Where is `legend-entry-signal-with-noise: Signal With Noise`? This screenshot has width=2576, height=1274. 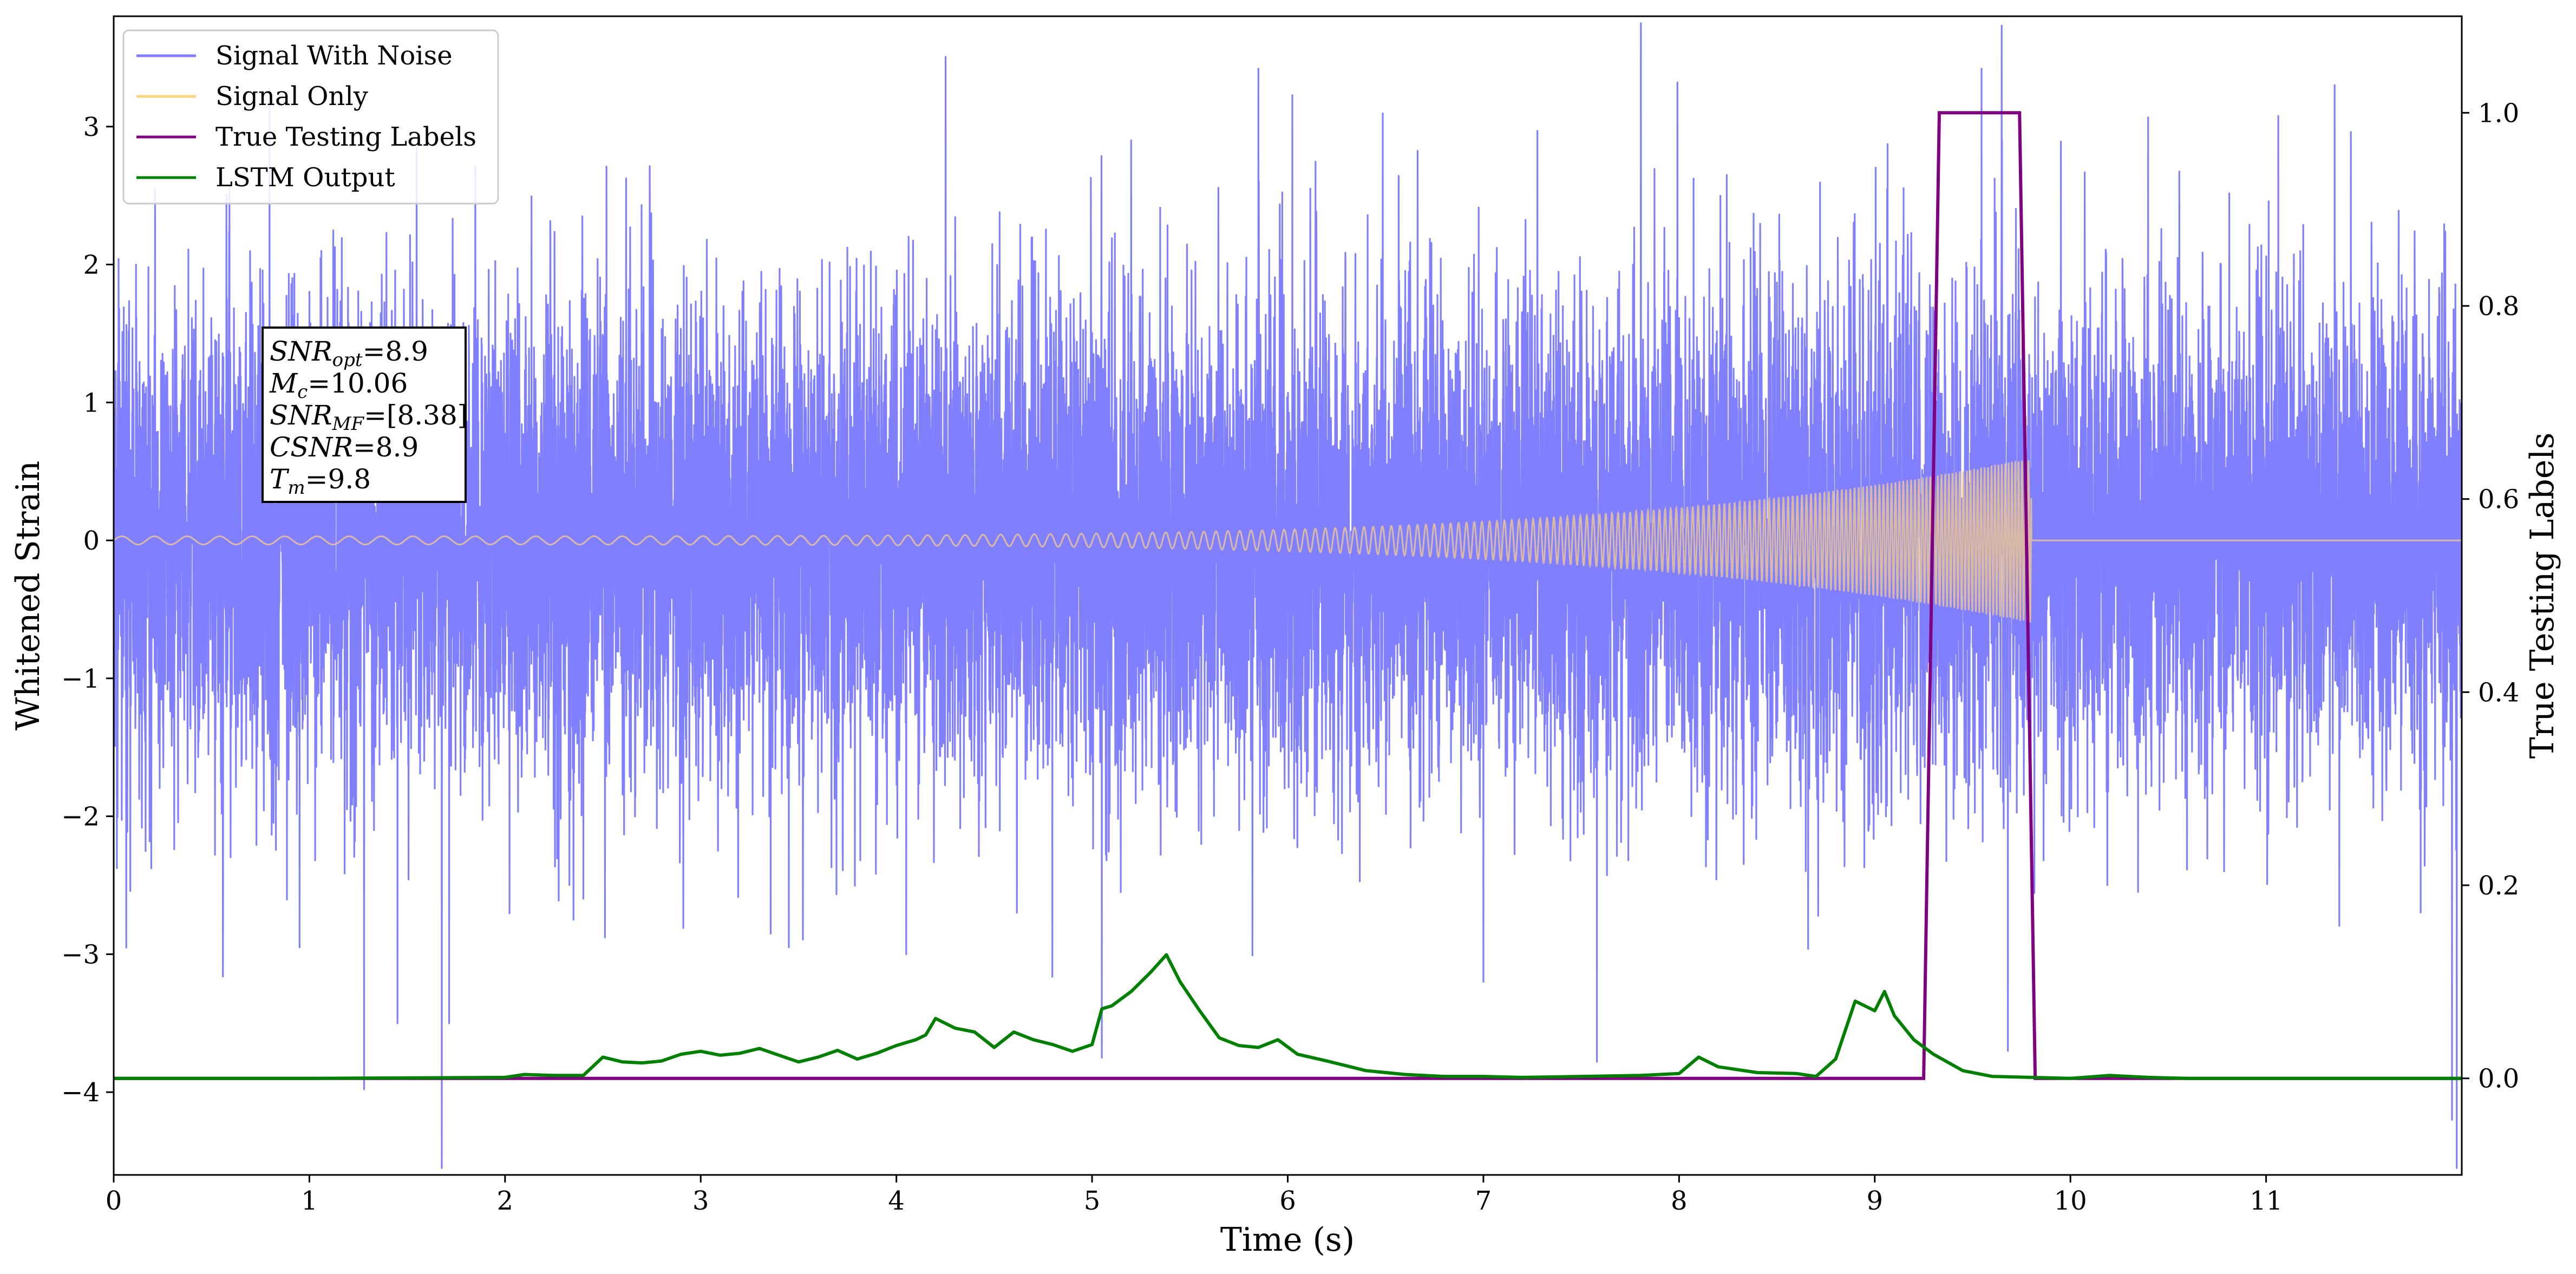 legend-entry-signal-with-noise: Signal With Noise is located at coordinates (294, 56).